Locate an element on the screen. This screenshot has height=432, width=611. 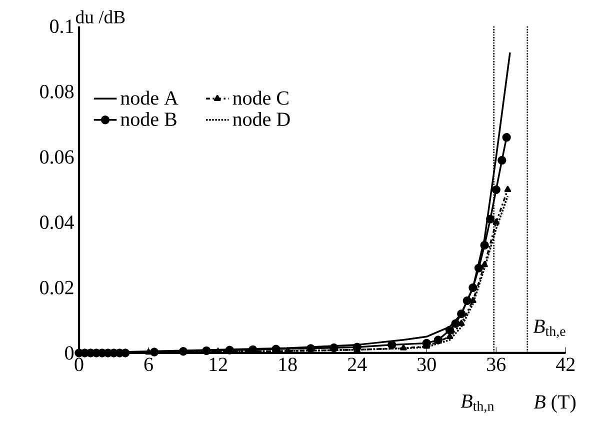
legend-label: node B is located at coordinates (148, 119).